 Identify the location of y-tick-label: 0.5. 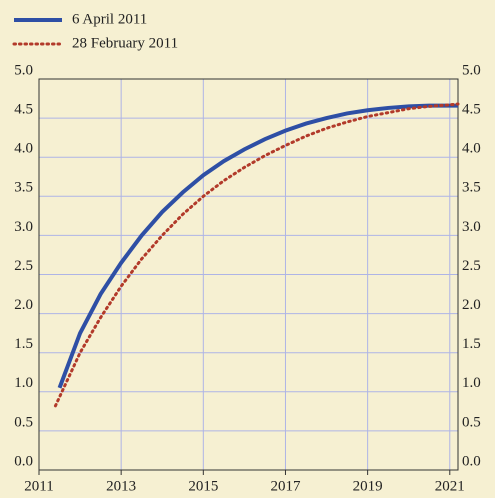
(23, 422).